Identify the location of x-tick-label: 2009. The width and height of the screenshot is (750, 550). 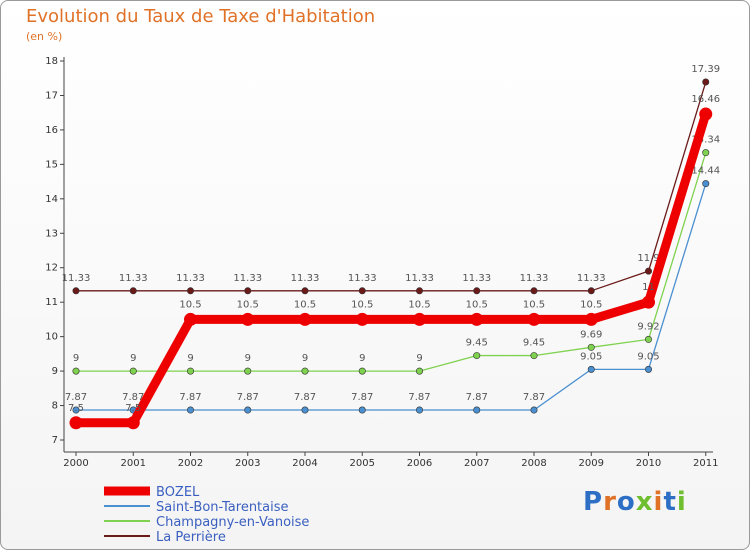
(591, 463).